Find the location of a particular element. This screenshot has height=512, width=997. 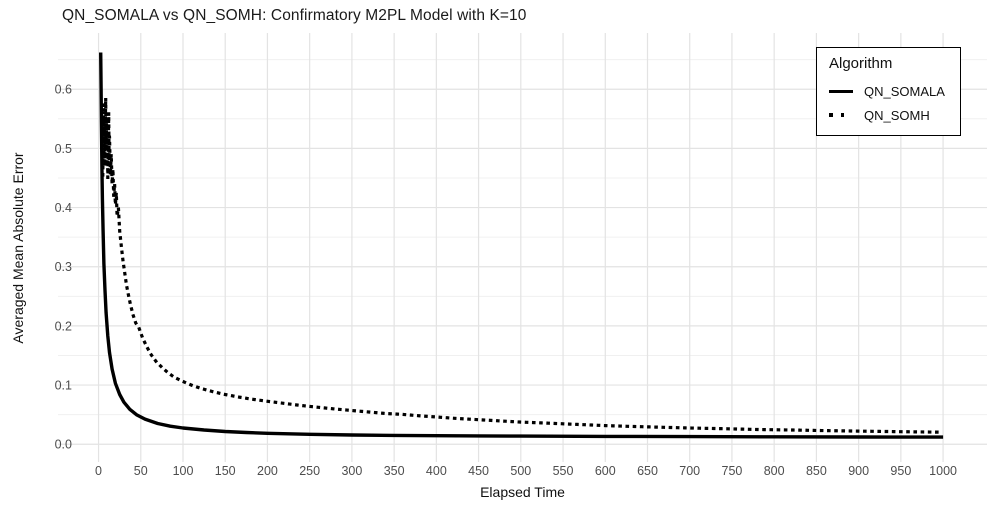

x-tick-label: 750 is located at coordinates (732, 471).